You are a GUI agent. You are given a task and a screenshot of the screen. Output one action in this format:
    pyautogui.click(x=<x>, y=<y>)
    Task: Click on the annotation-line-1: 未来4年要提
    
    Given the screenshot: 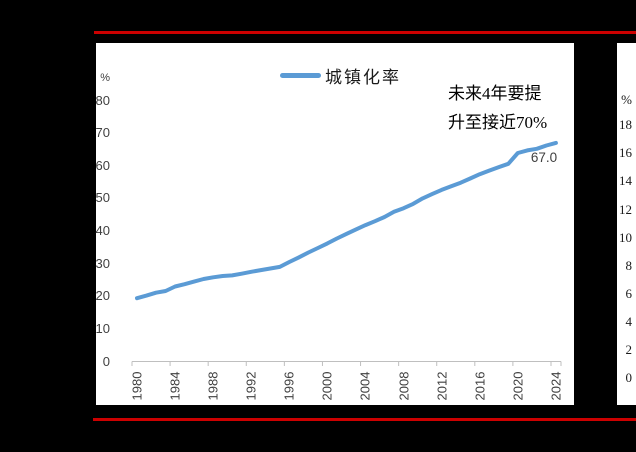 What is the action you would take?
    pyautogui.click(x=495, y=93)
    